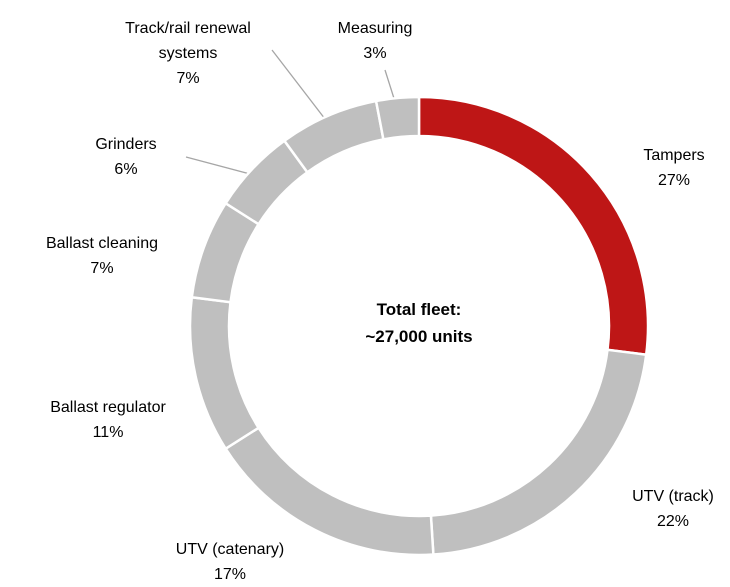  What do you see at coordinates (108, 407) in the screenshot?
I see `category-label: Ballast regulator` at bounding box center [108, 407].